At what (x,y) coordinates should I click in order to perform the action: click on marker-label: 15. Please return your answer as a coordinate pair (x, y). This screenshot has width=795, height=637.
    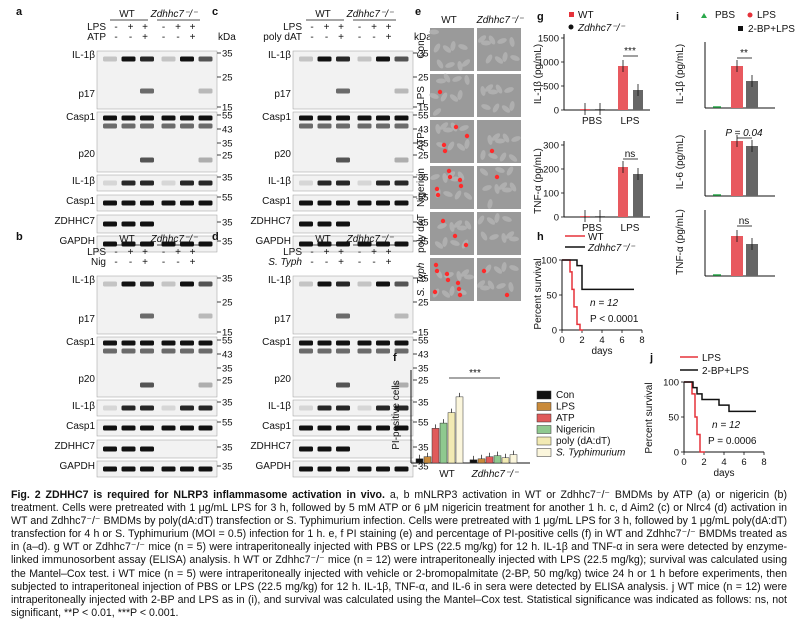
    Looking at the image, I should click on (227, 333).